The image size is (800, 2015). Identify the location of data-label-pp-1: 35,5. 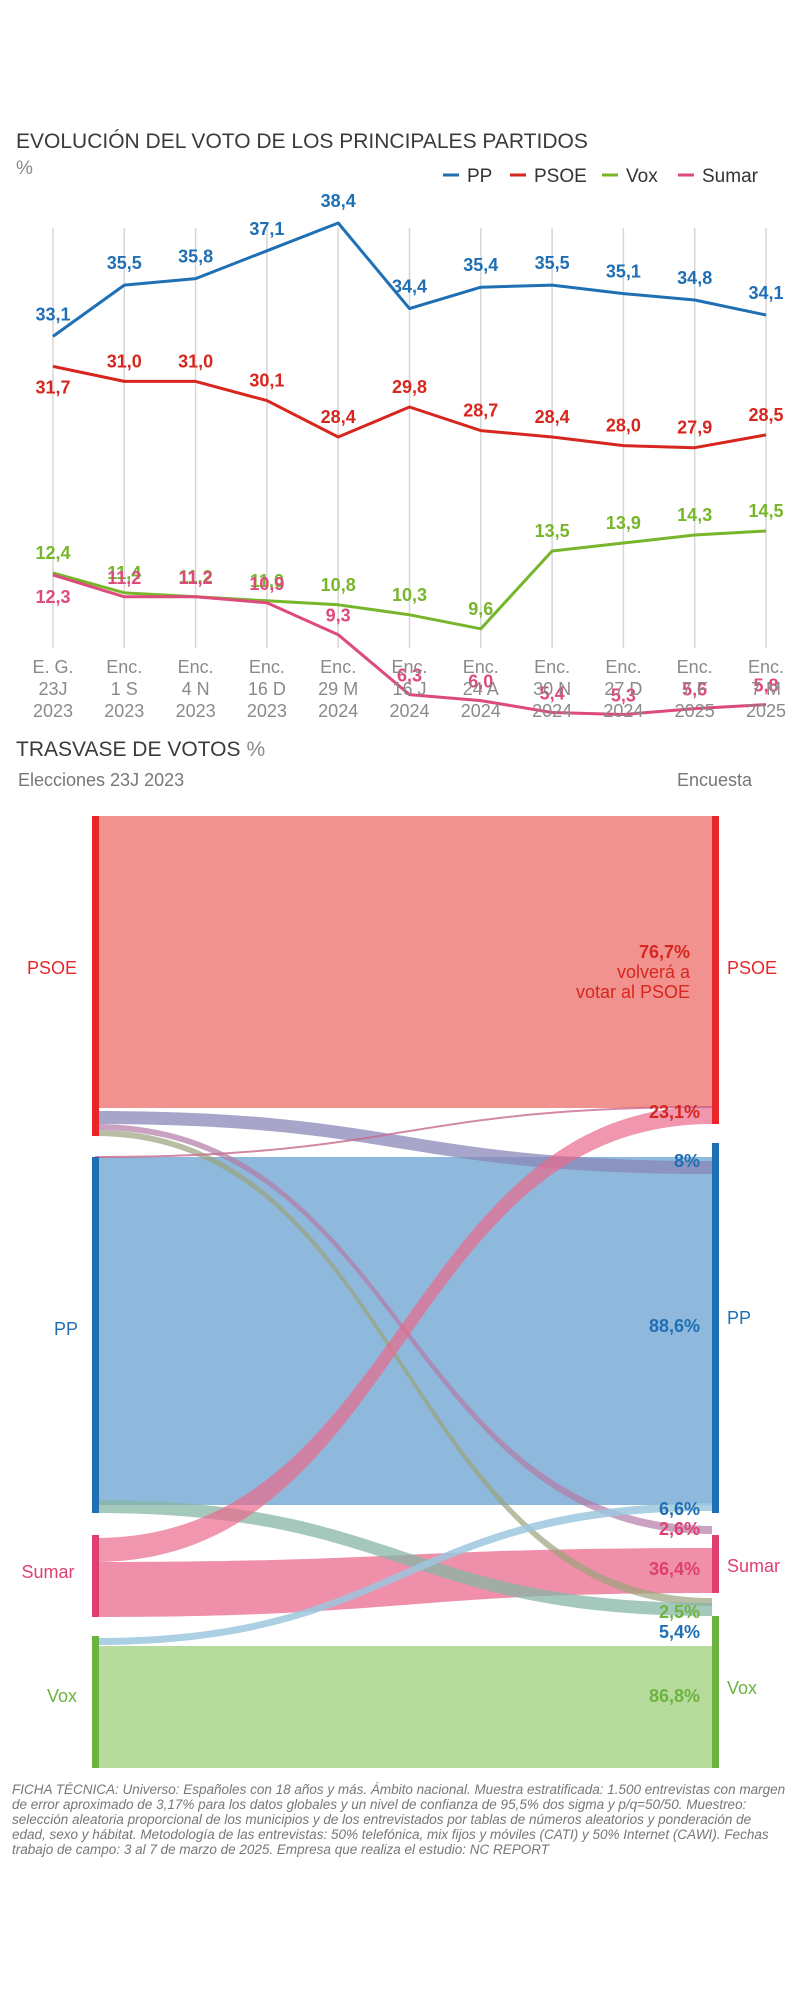
(124, 263).